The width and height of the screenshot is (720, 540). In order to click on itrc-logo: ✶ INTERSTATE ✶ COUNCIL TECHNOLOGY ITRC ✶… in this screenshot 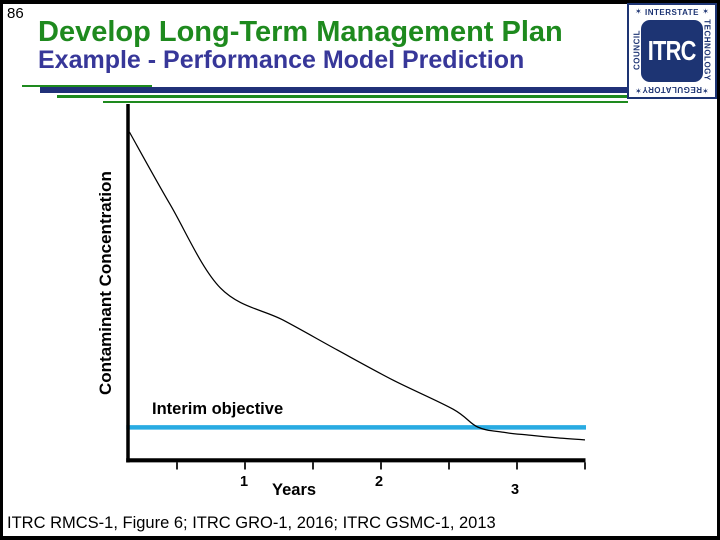, I will do `click(672, 51)`.